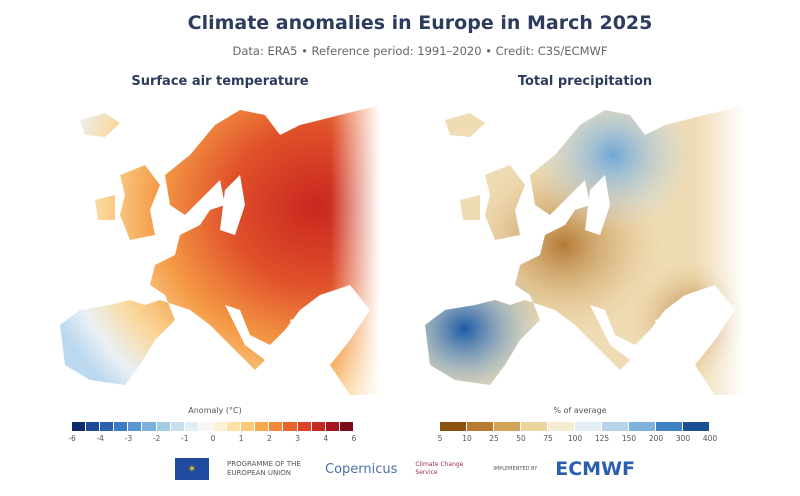 This screenshot has width=800, height=496. Describe the element at coordinates (439, 468) in the screenshot. I see `c3s-logo: Climate Change Service` at that location.